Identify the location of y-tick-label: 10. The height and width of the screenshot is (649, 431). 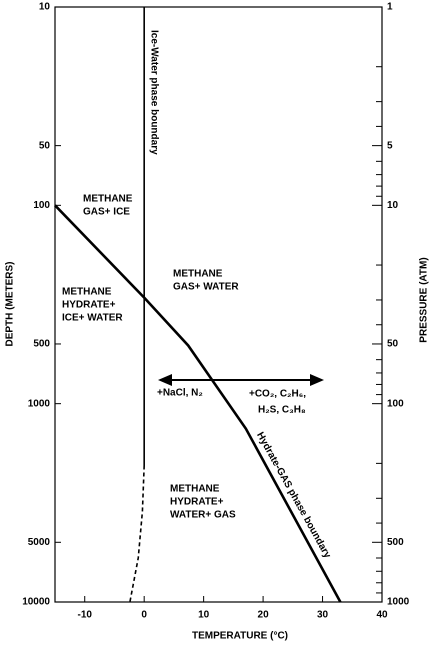
(45, 7).